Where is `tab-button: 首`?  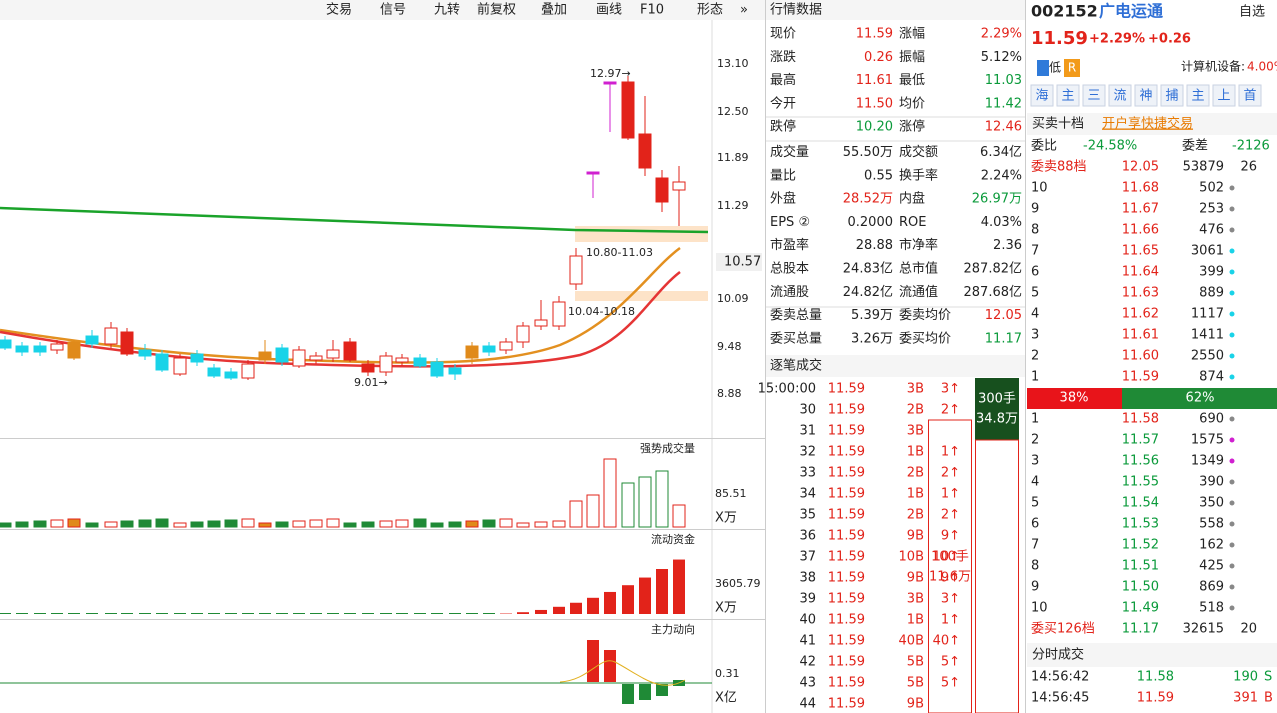
tab-button: 首 is located at coordinates (1249, 96).